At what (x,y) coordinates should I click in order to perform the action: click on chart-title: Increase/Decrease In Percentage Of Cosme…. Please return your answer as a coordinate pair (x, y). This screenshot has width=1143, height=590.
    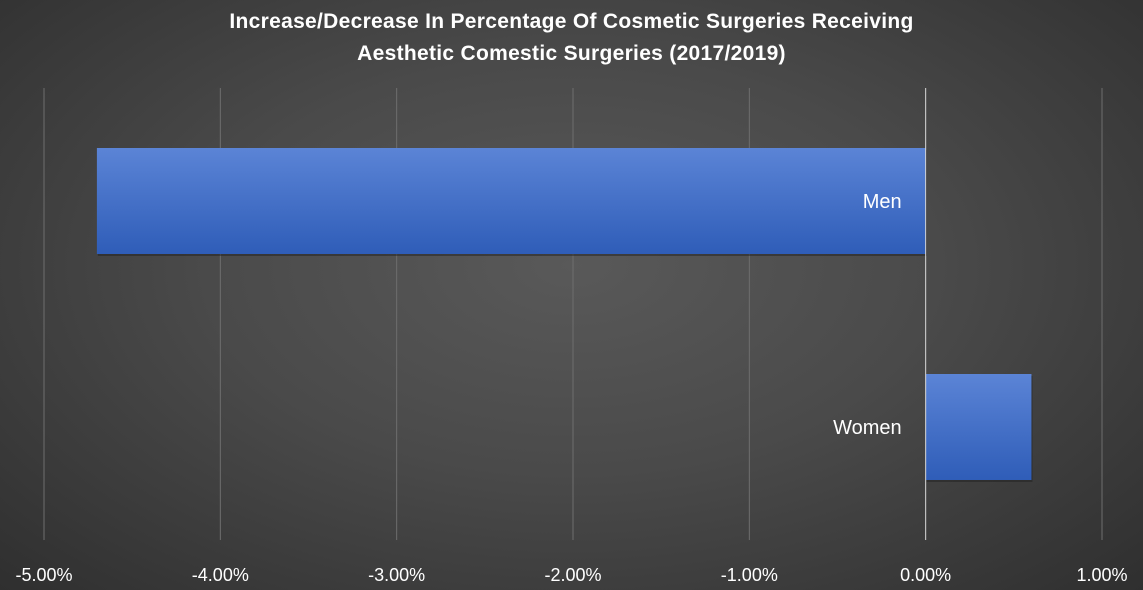
    Looking at the image, I should click on (571, 38).